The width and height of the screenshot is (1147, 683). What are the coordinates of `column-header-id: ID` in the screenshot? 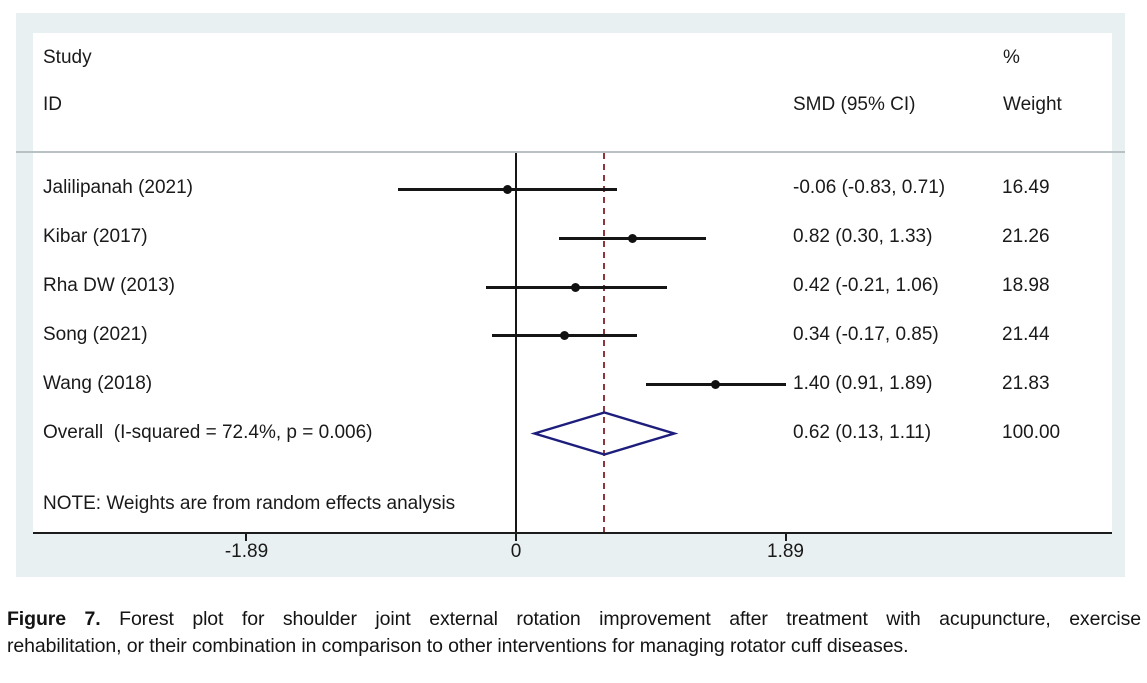 It's located at (52, 104).